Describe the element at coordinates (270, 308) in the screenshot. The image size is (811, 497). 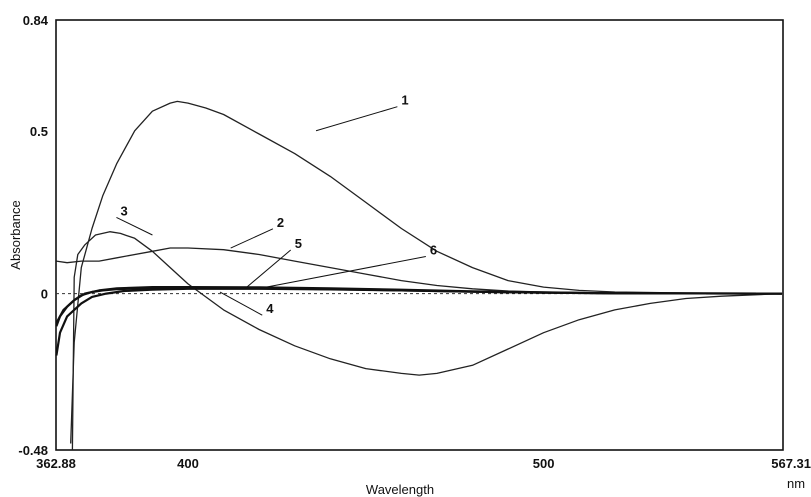
I see `curve-label: 4` at that location.